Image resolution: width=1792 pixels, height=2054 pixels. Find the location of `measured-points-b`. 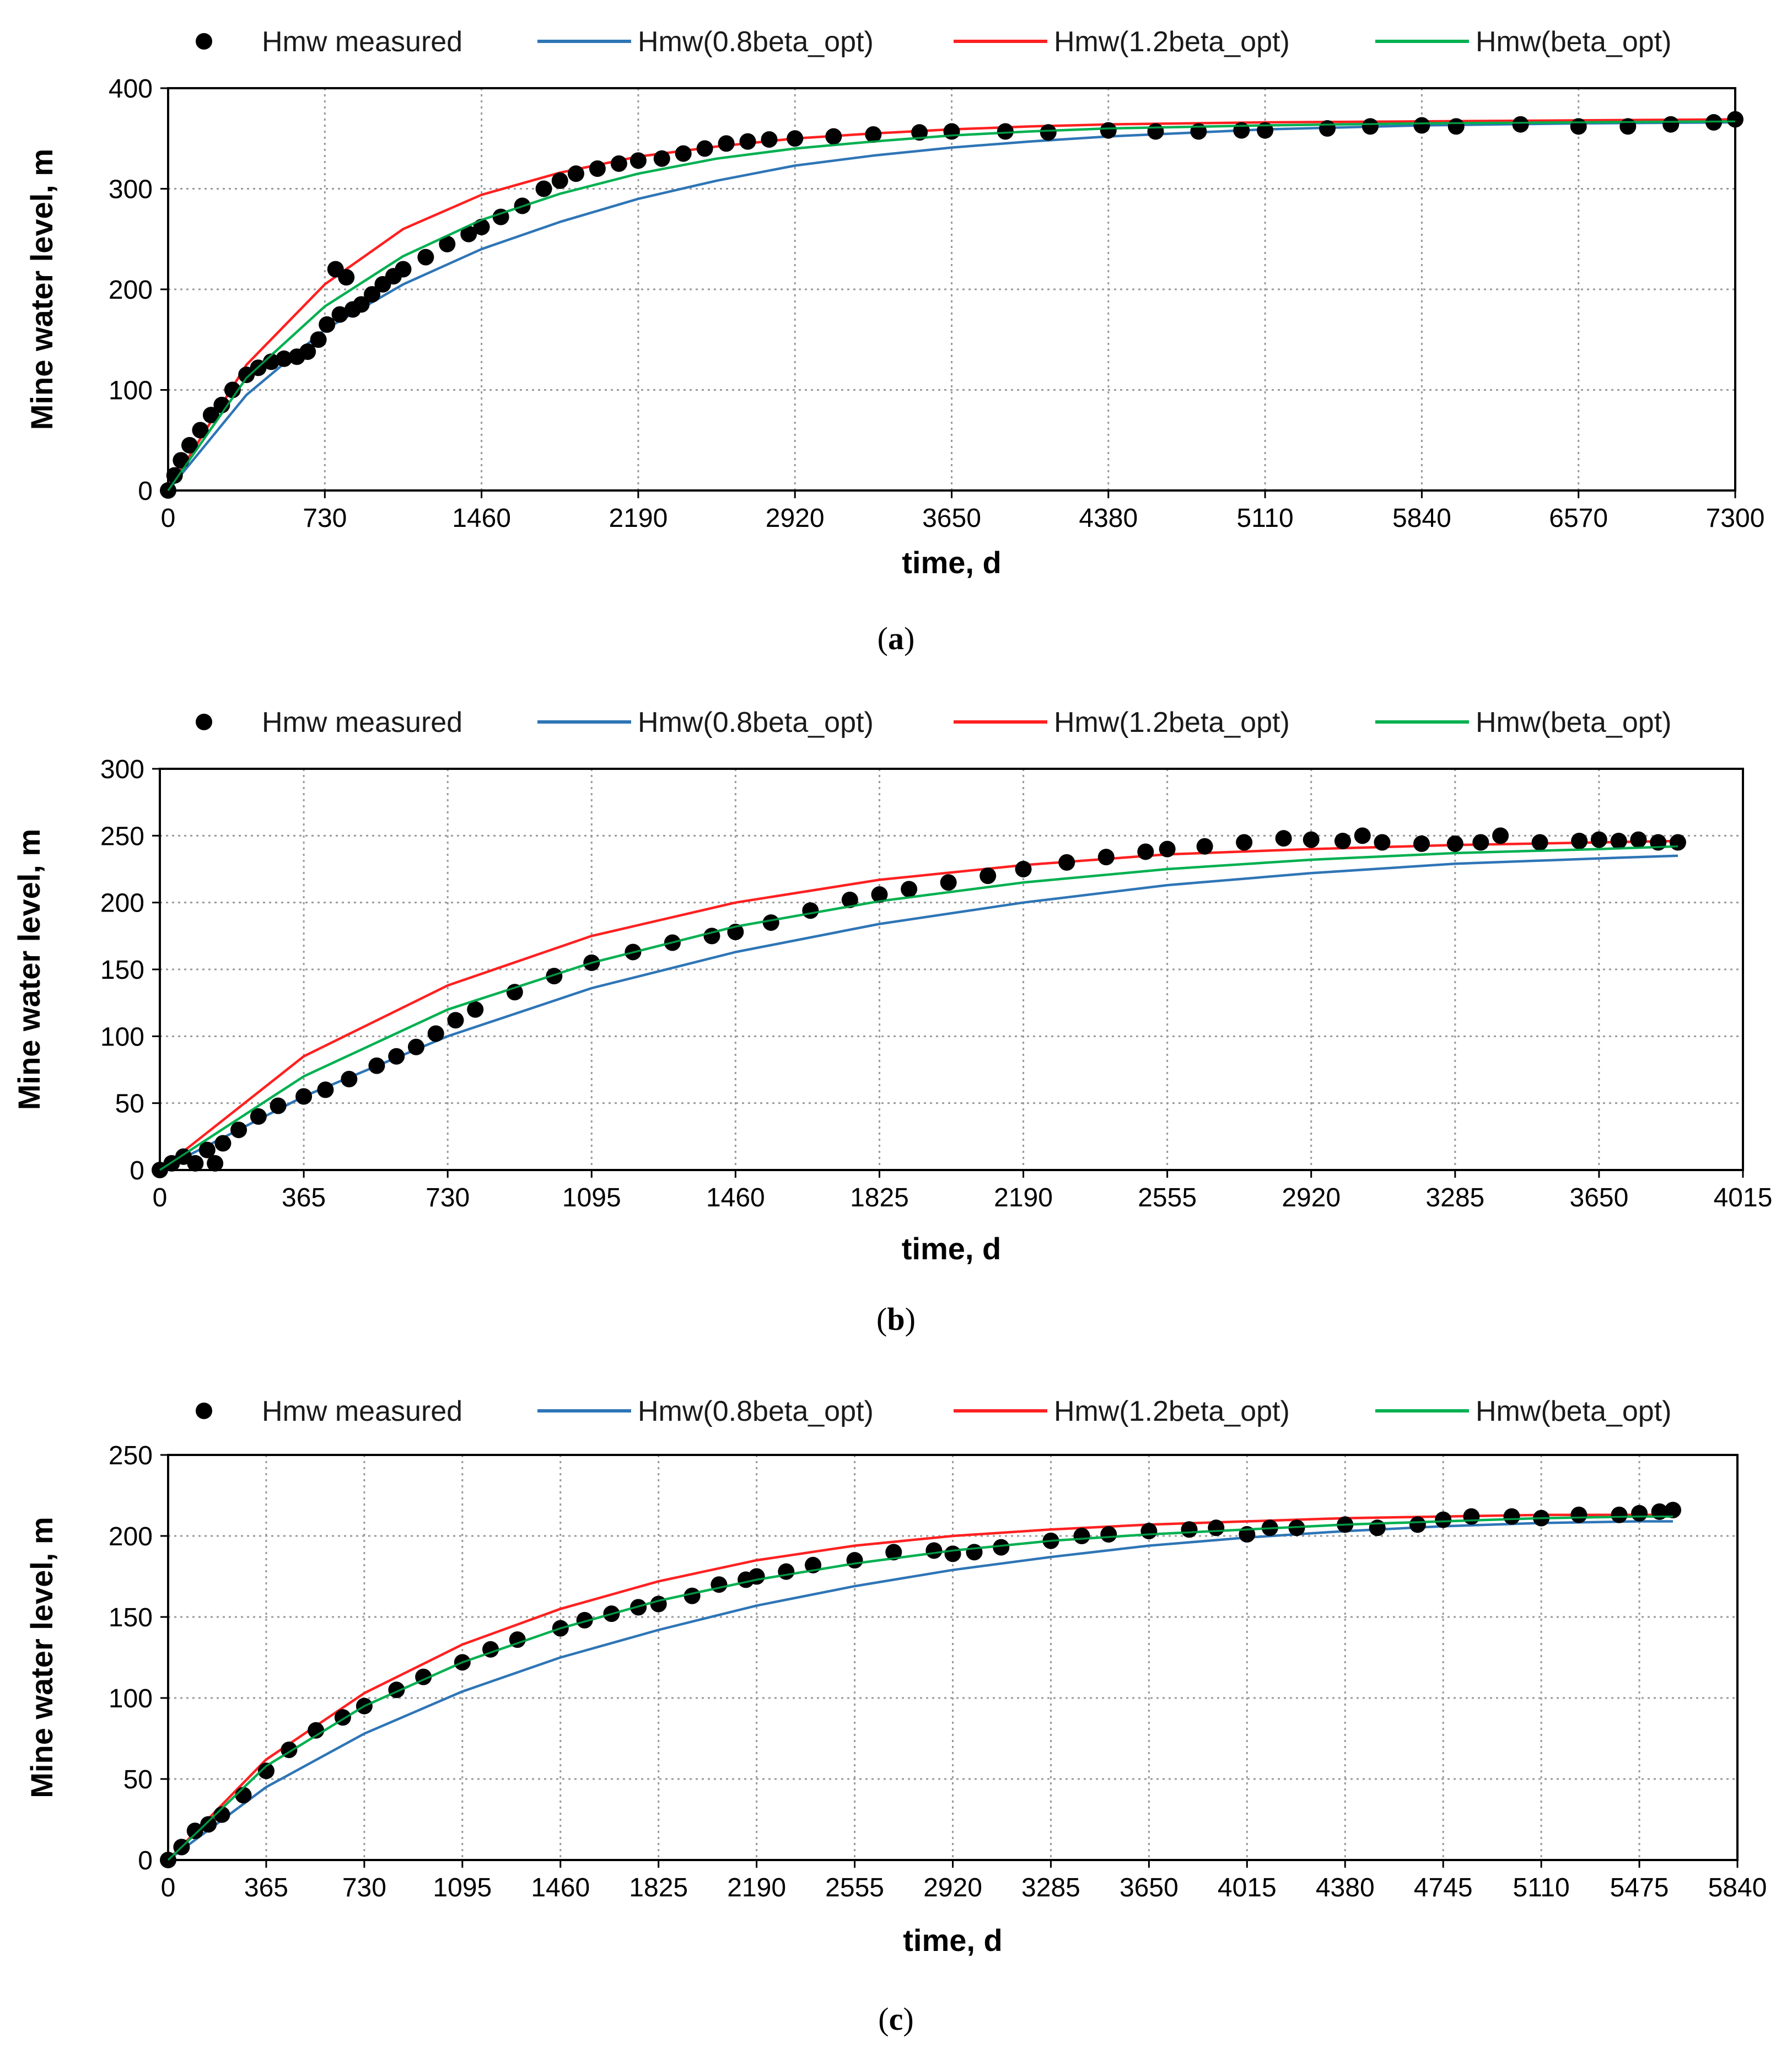

measured-points-b is located at coordinates (919, 1002).